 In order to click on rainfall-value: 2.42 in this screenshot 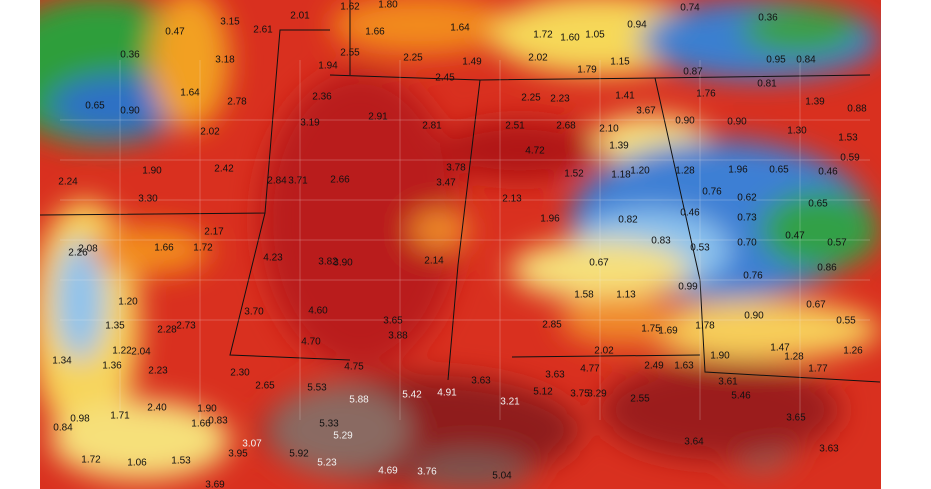, I will do `click(224, 169)`.